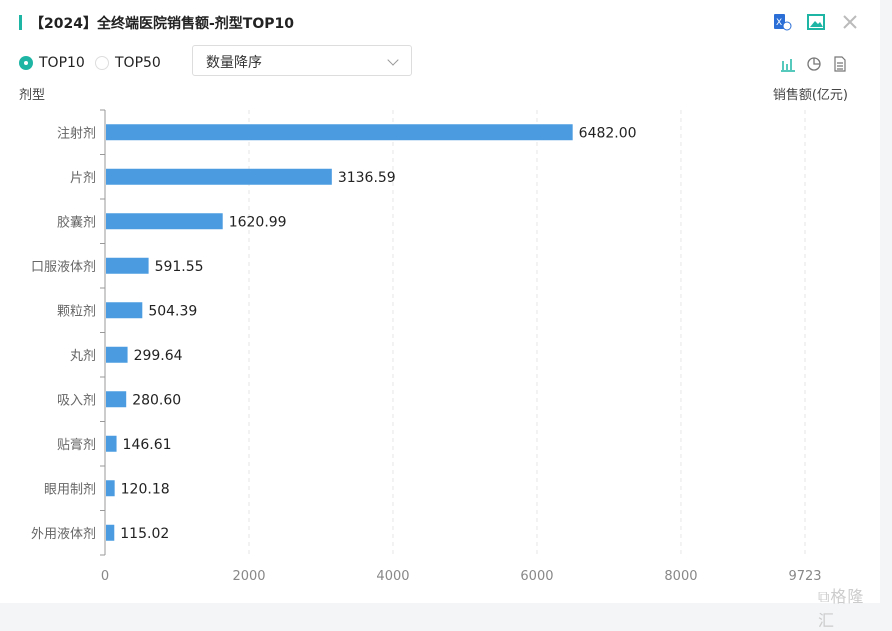 The height and width of the screenshot is (631, 892). Describe the element at coordinates (393, 60) in the screenshot. I see `chevron-down-icon` at that location.